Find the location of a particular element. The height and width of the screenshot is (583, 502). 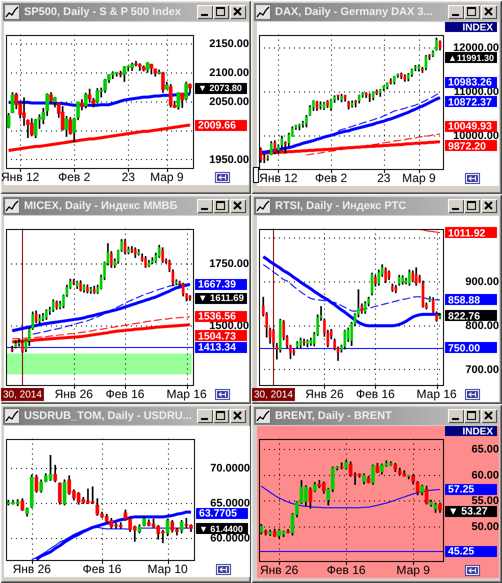

chart-title: RTSI, Daily - Индекс РТС is located at coordinates (340, 206).